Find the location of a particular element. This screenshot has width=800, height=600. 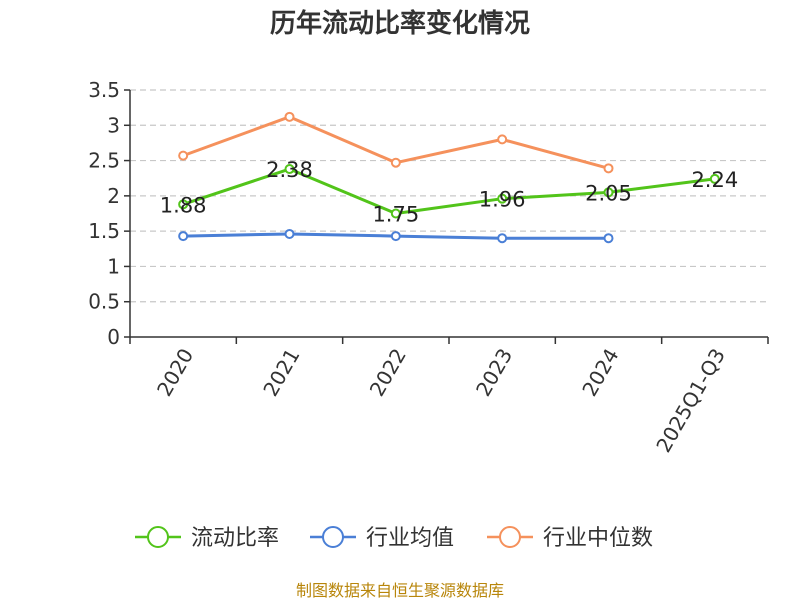

data-label: 2.05 is located at coordinates (608, 193).